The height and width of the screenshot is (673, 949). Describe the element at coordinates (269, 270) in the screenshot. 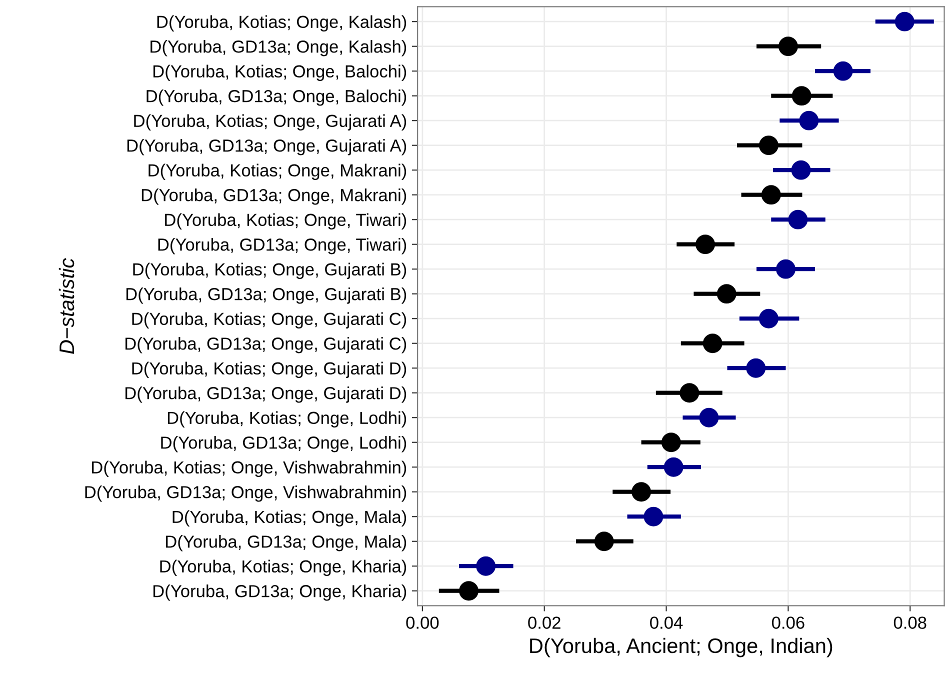

I see `y-tick-label: D(Yoruba, Kotias; Onge, Gujarati B)` at that location.